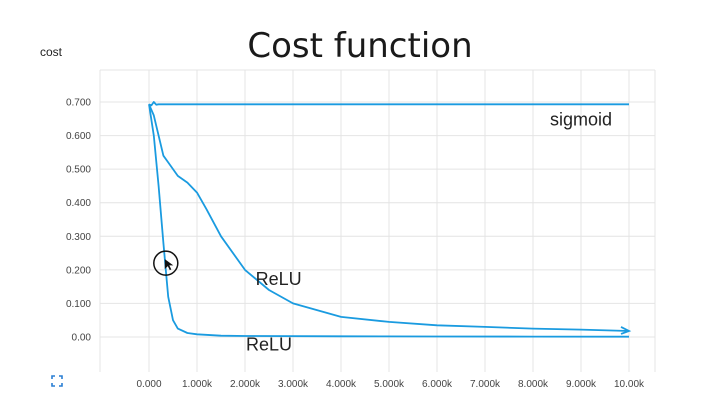  What do you see at coordinates (581, 120) in the screenshot?
I see `annotation-label-1: sigmoid` at bounding box center [581, 120].